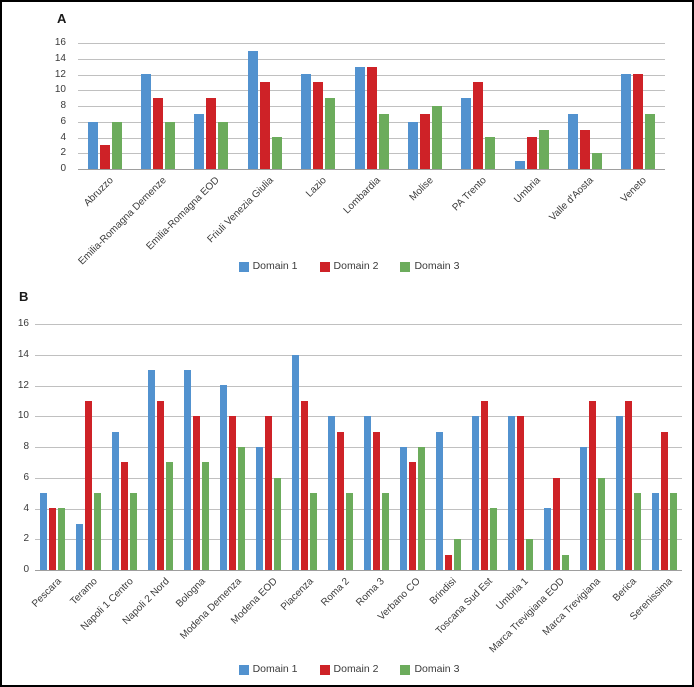 This screenshot has width=694, height=687. Describe the element at coordinates (26, 508) in the screenshot. I see `y-axis-tick-label: 4` at that location.